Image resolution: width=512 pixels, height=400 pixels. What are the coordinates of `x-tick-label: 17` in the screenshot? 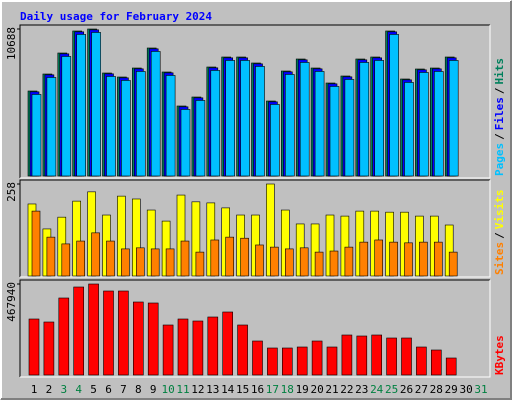 It's located at (272, 389).